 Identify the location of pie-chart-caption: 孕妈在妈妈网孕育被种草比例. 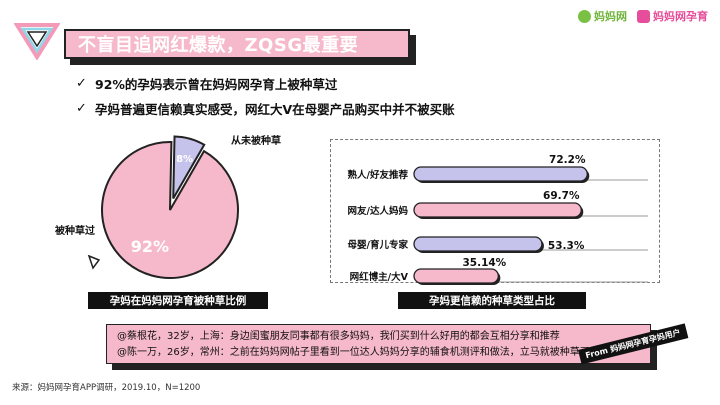
(178, 300).